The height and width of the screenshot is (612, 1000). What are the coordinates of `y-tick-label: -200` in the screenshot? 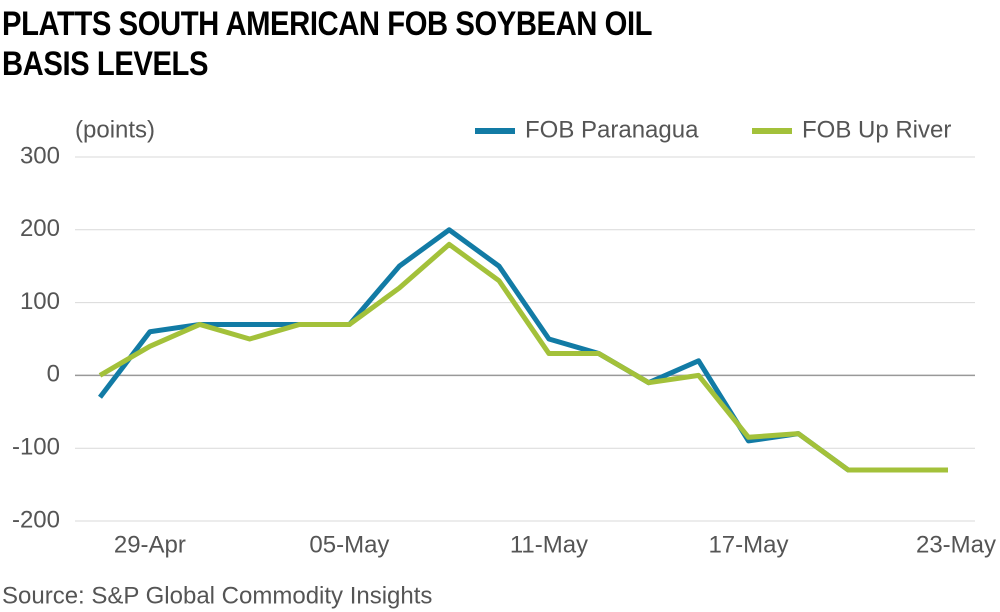 It's located at (36, 519).